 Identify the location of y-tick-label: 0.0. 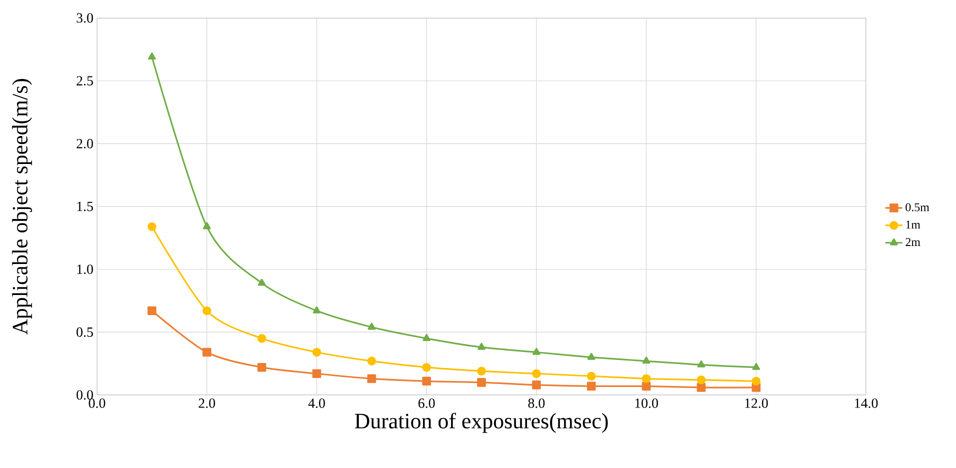
(84, 395).